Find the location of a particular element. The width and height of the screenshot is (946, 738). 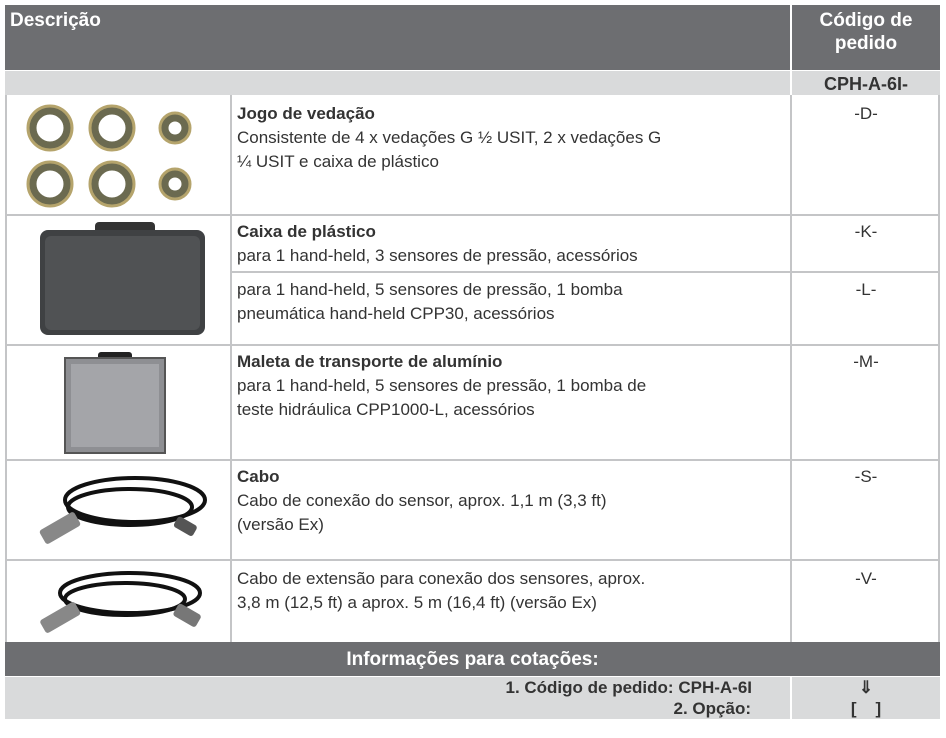

item-code: -V- is located at coordinates (866, 578).